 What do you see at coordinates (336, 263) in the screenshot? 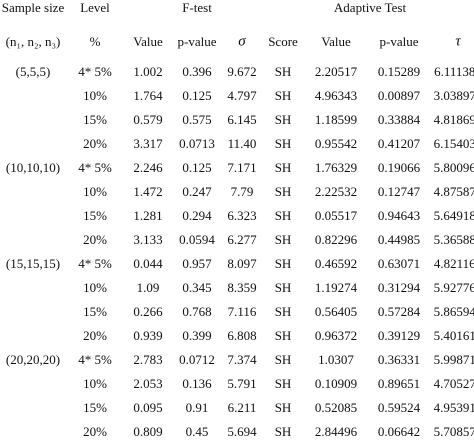
I see `table-cell: 0.46592` at bounding box center [336, 263].